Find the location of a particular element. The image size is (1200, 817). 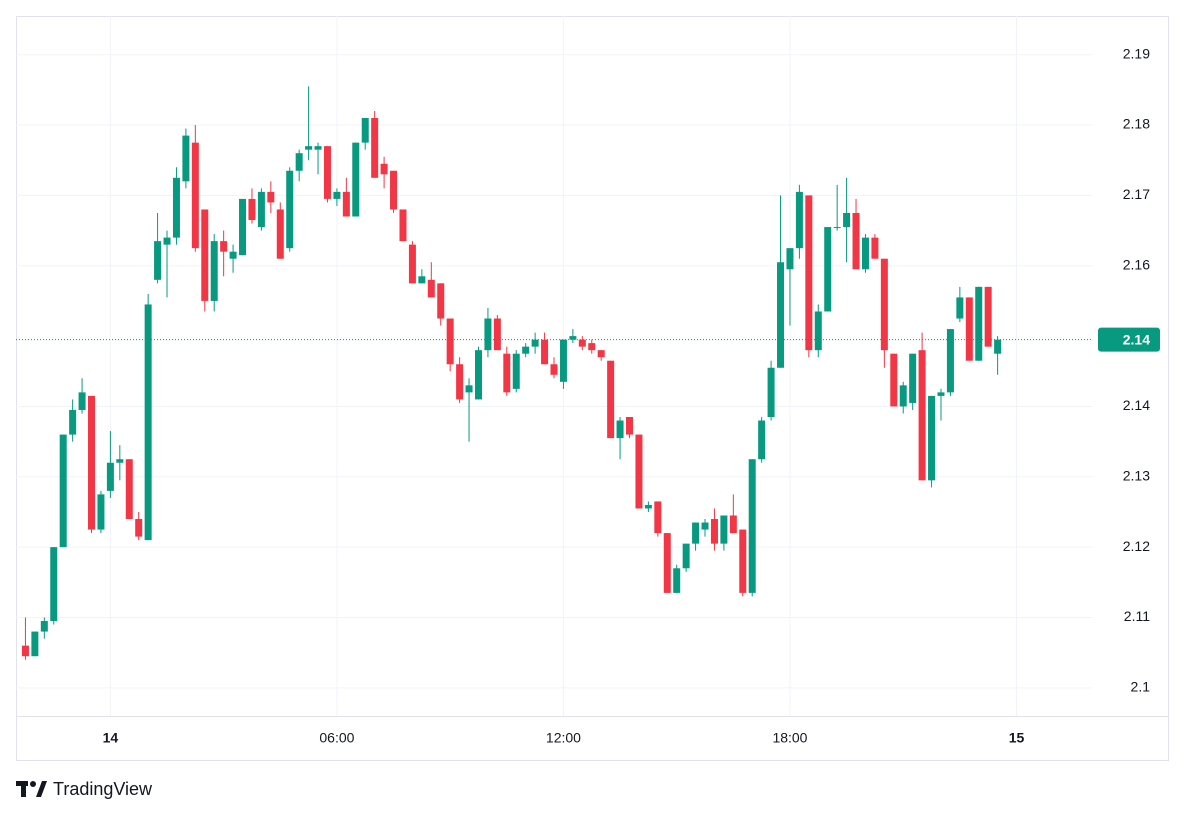

y-tick-label: 2.19 is located at coordinates (1136, 53).